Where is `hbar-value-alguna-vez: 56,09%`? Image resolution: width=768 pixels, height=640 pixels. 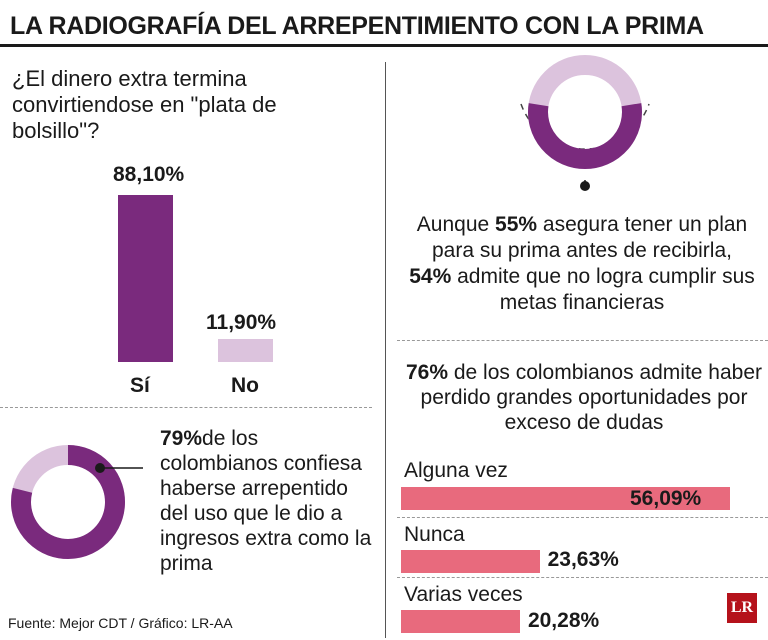 hbar-value-alguna-vez: 56,09% is located at coordinates (666, 498).